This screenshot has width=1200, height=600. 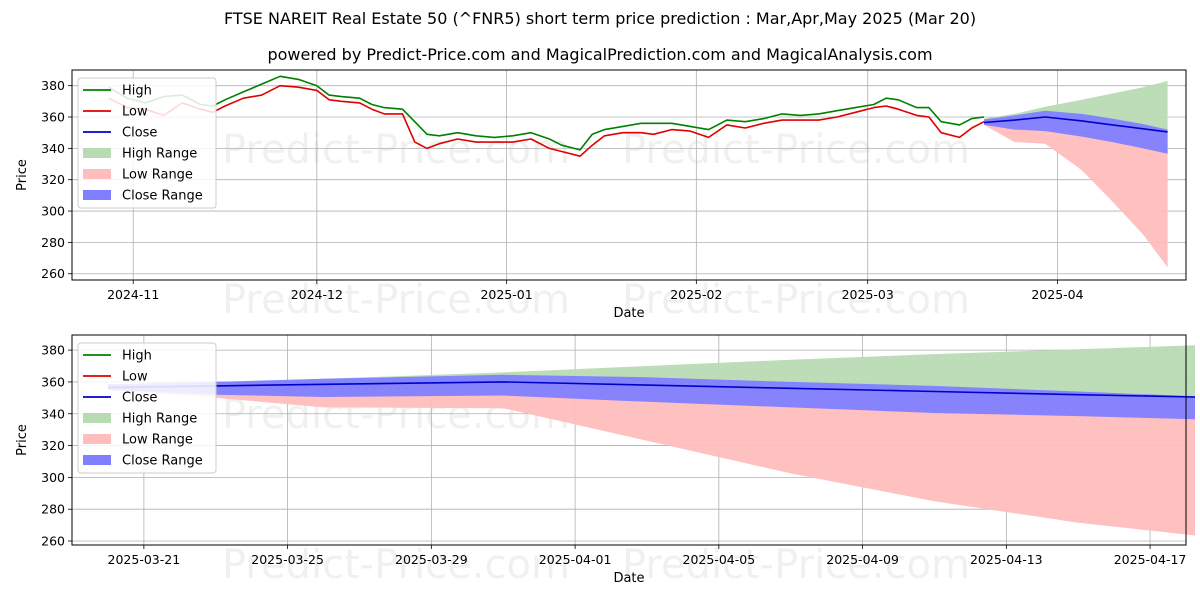 What do you see at coordinates (696, 294) in the screenshot?
I see `x-tick-label: 2025-02` at bounding box center [696, 294].